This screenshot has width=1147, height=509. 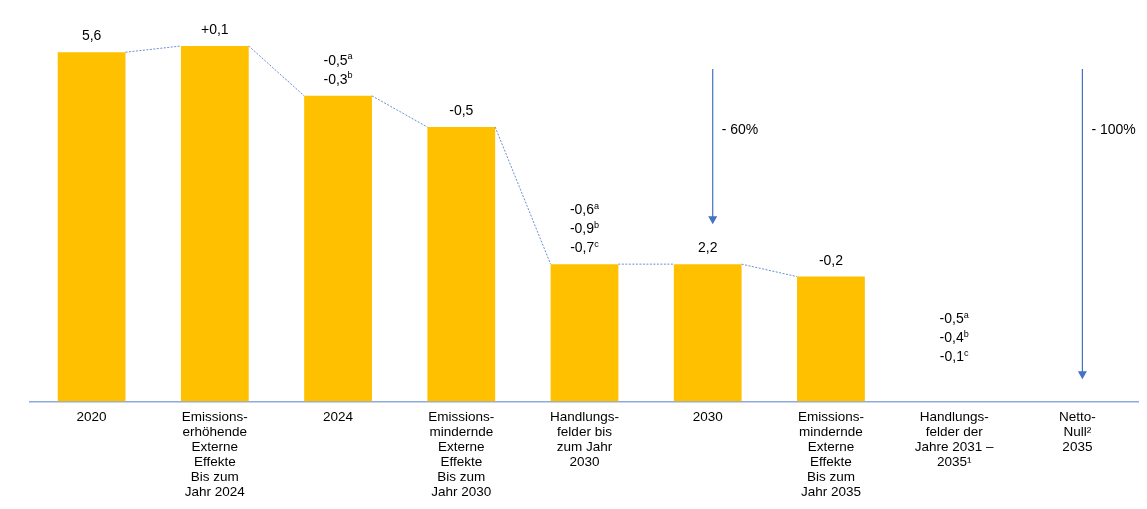 I want to click on data-label: 5,6, so click(x=91, y=35).